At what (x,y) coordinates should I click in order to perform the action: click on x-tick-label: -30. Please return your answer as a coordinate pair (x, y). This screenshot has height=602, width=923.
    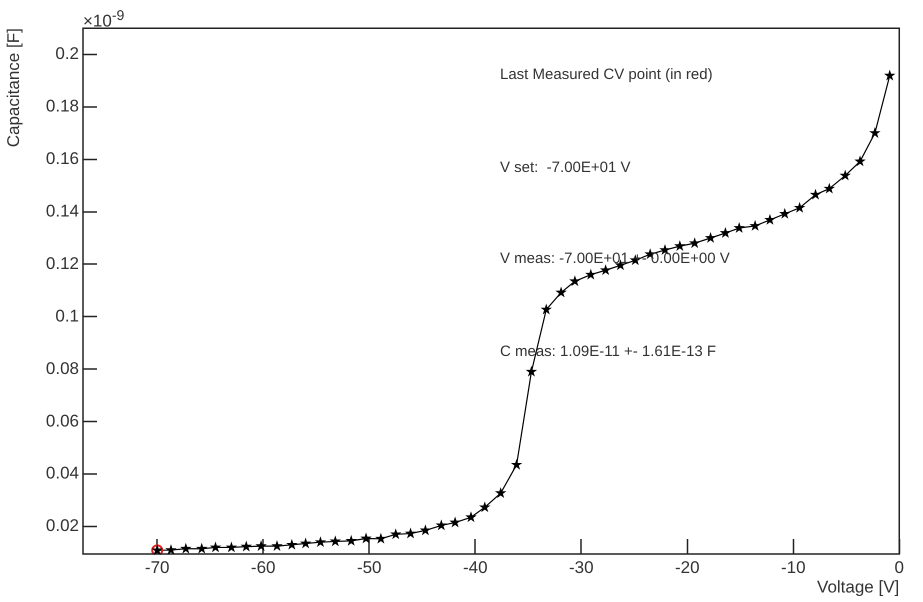
    Looking at the image, I should click on (581, 567).